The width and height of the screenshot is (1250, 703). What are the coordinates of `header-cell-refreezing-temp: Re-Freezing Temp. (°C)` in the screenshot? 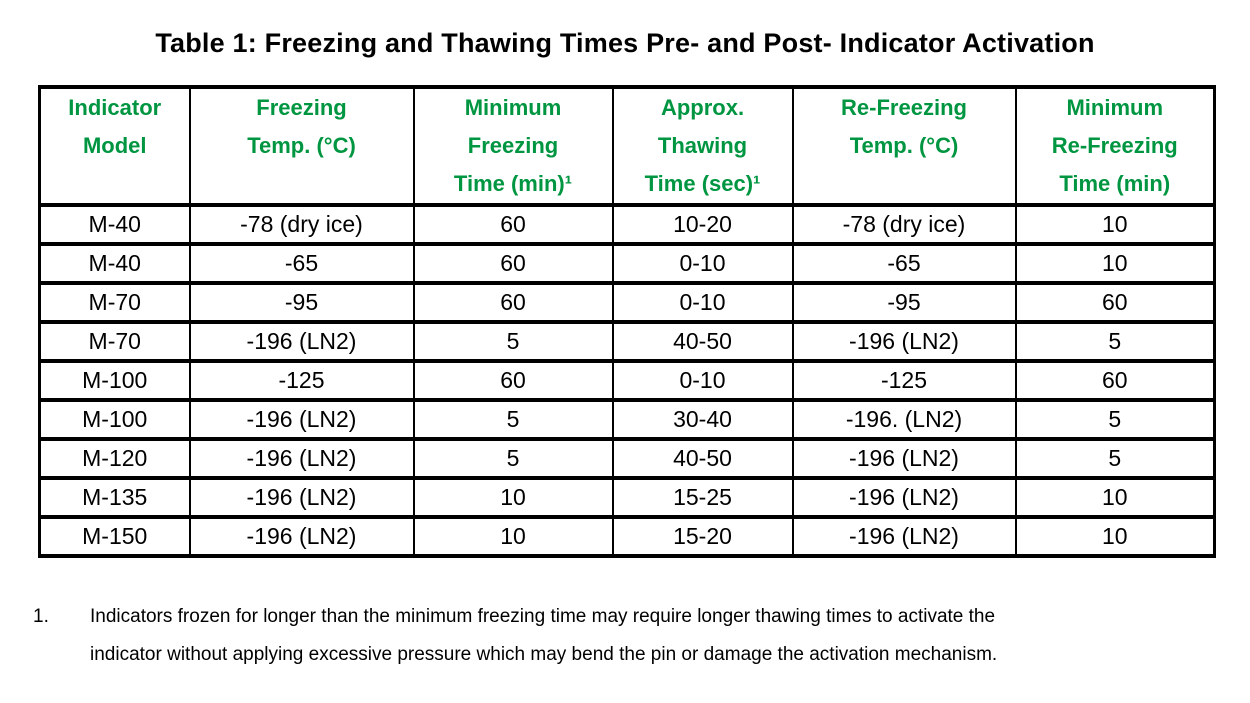 It's located at (904, 146).